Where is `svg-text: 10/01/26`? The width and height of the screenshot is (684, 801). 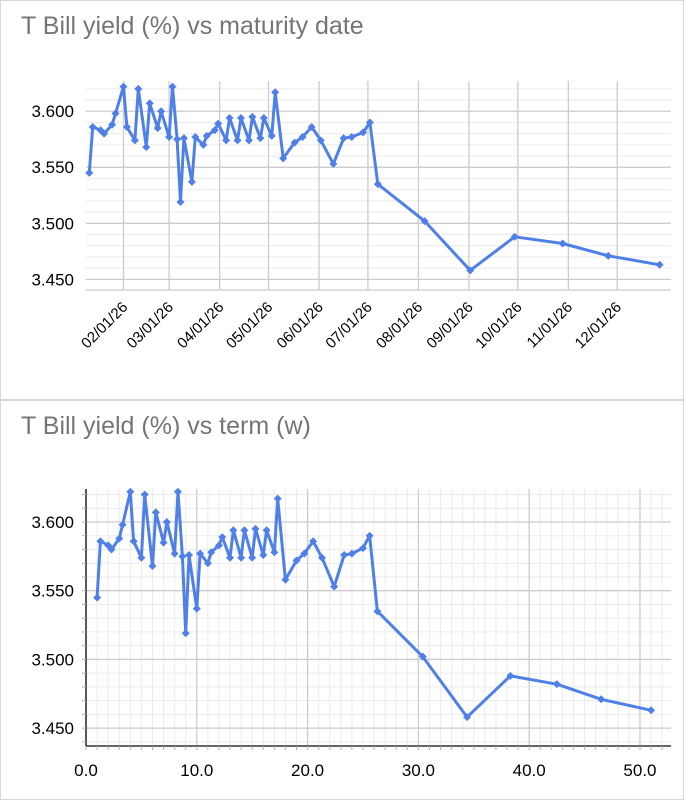
svg-text: 10/01/26 is located at coordinates (498, 325).